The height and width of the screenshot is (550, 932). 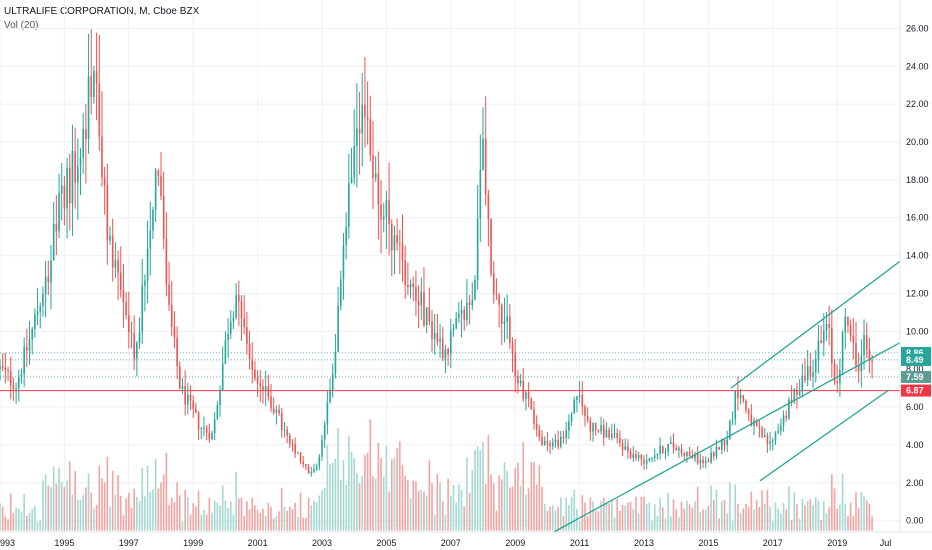 I want to click on y-tick-label: 10.00, so click(x=917, y=331).